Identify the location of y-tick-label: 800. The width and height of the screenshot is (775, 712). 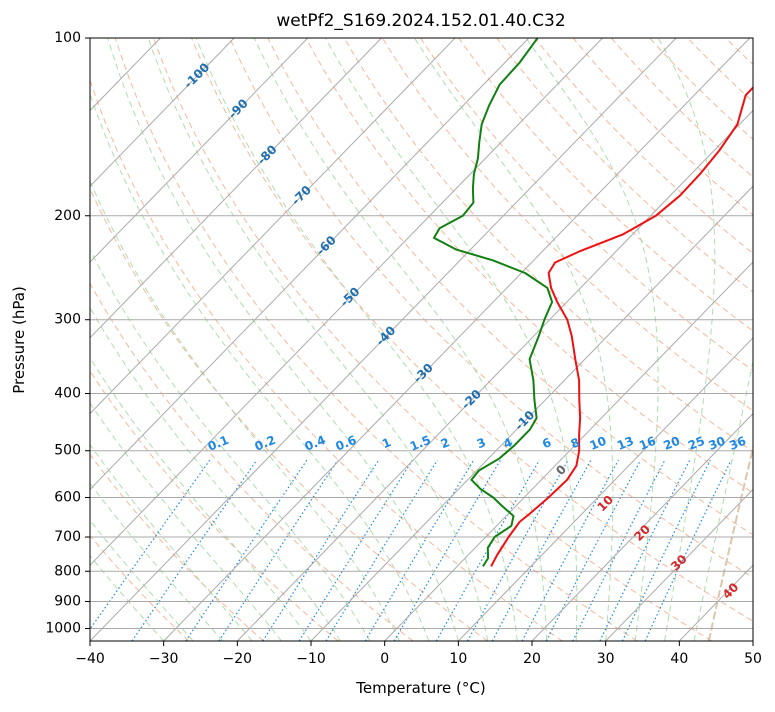
(67, 571).